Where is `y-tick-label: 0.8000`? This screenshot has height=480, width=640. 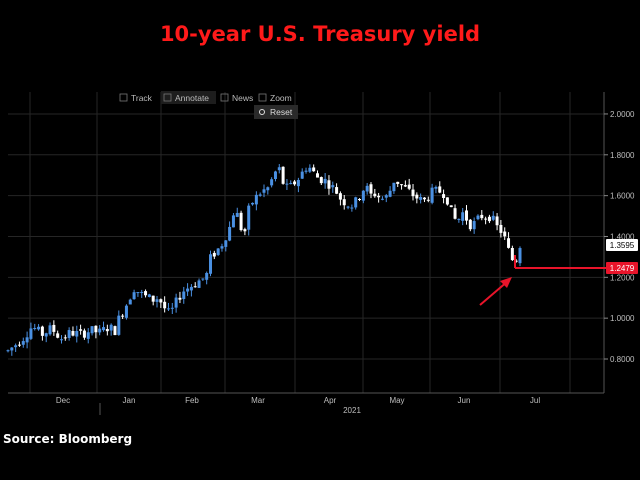
y-tick-label: 0.8000 is located at coordinates (622, 359).